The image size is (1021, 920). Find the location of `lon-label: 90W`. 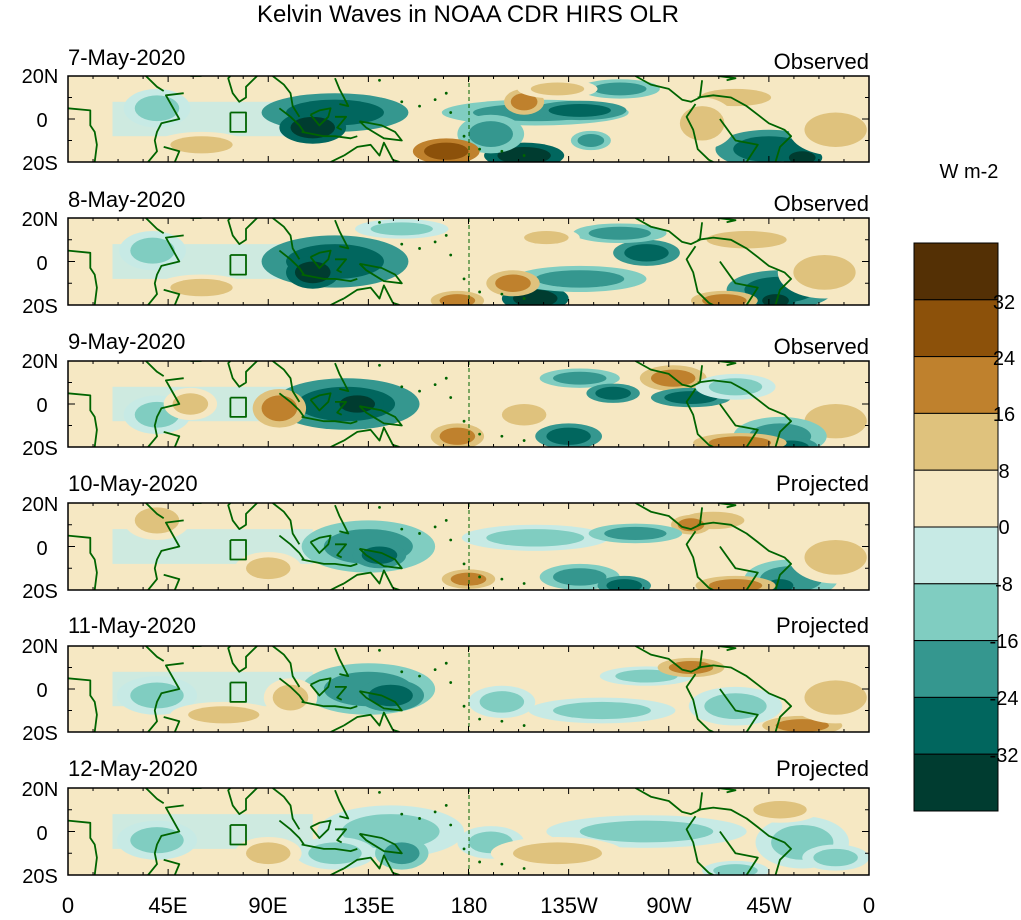

lon-label: 90W is located at coordinates (668, 905).